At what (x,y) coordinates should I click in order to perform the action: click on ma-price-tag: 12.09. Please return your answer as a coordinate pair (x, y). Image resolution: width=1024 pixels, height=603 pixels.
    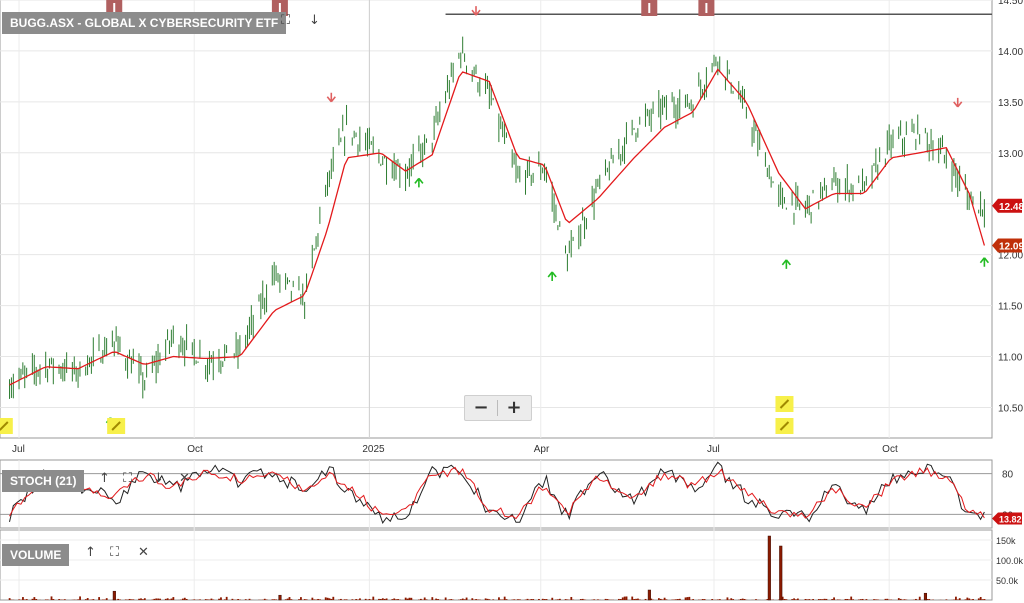
    Looking at the image, I should click on (1008, 245).